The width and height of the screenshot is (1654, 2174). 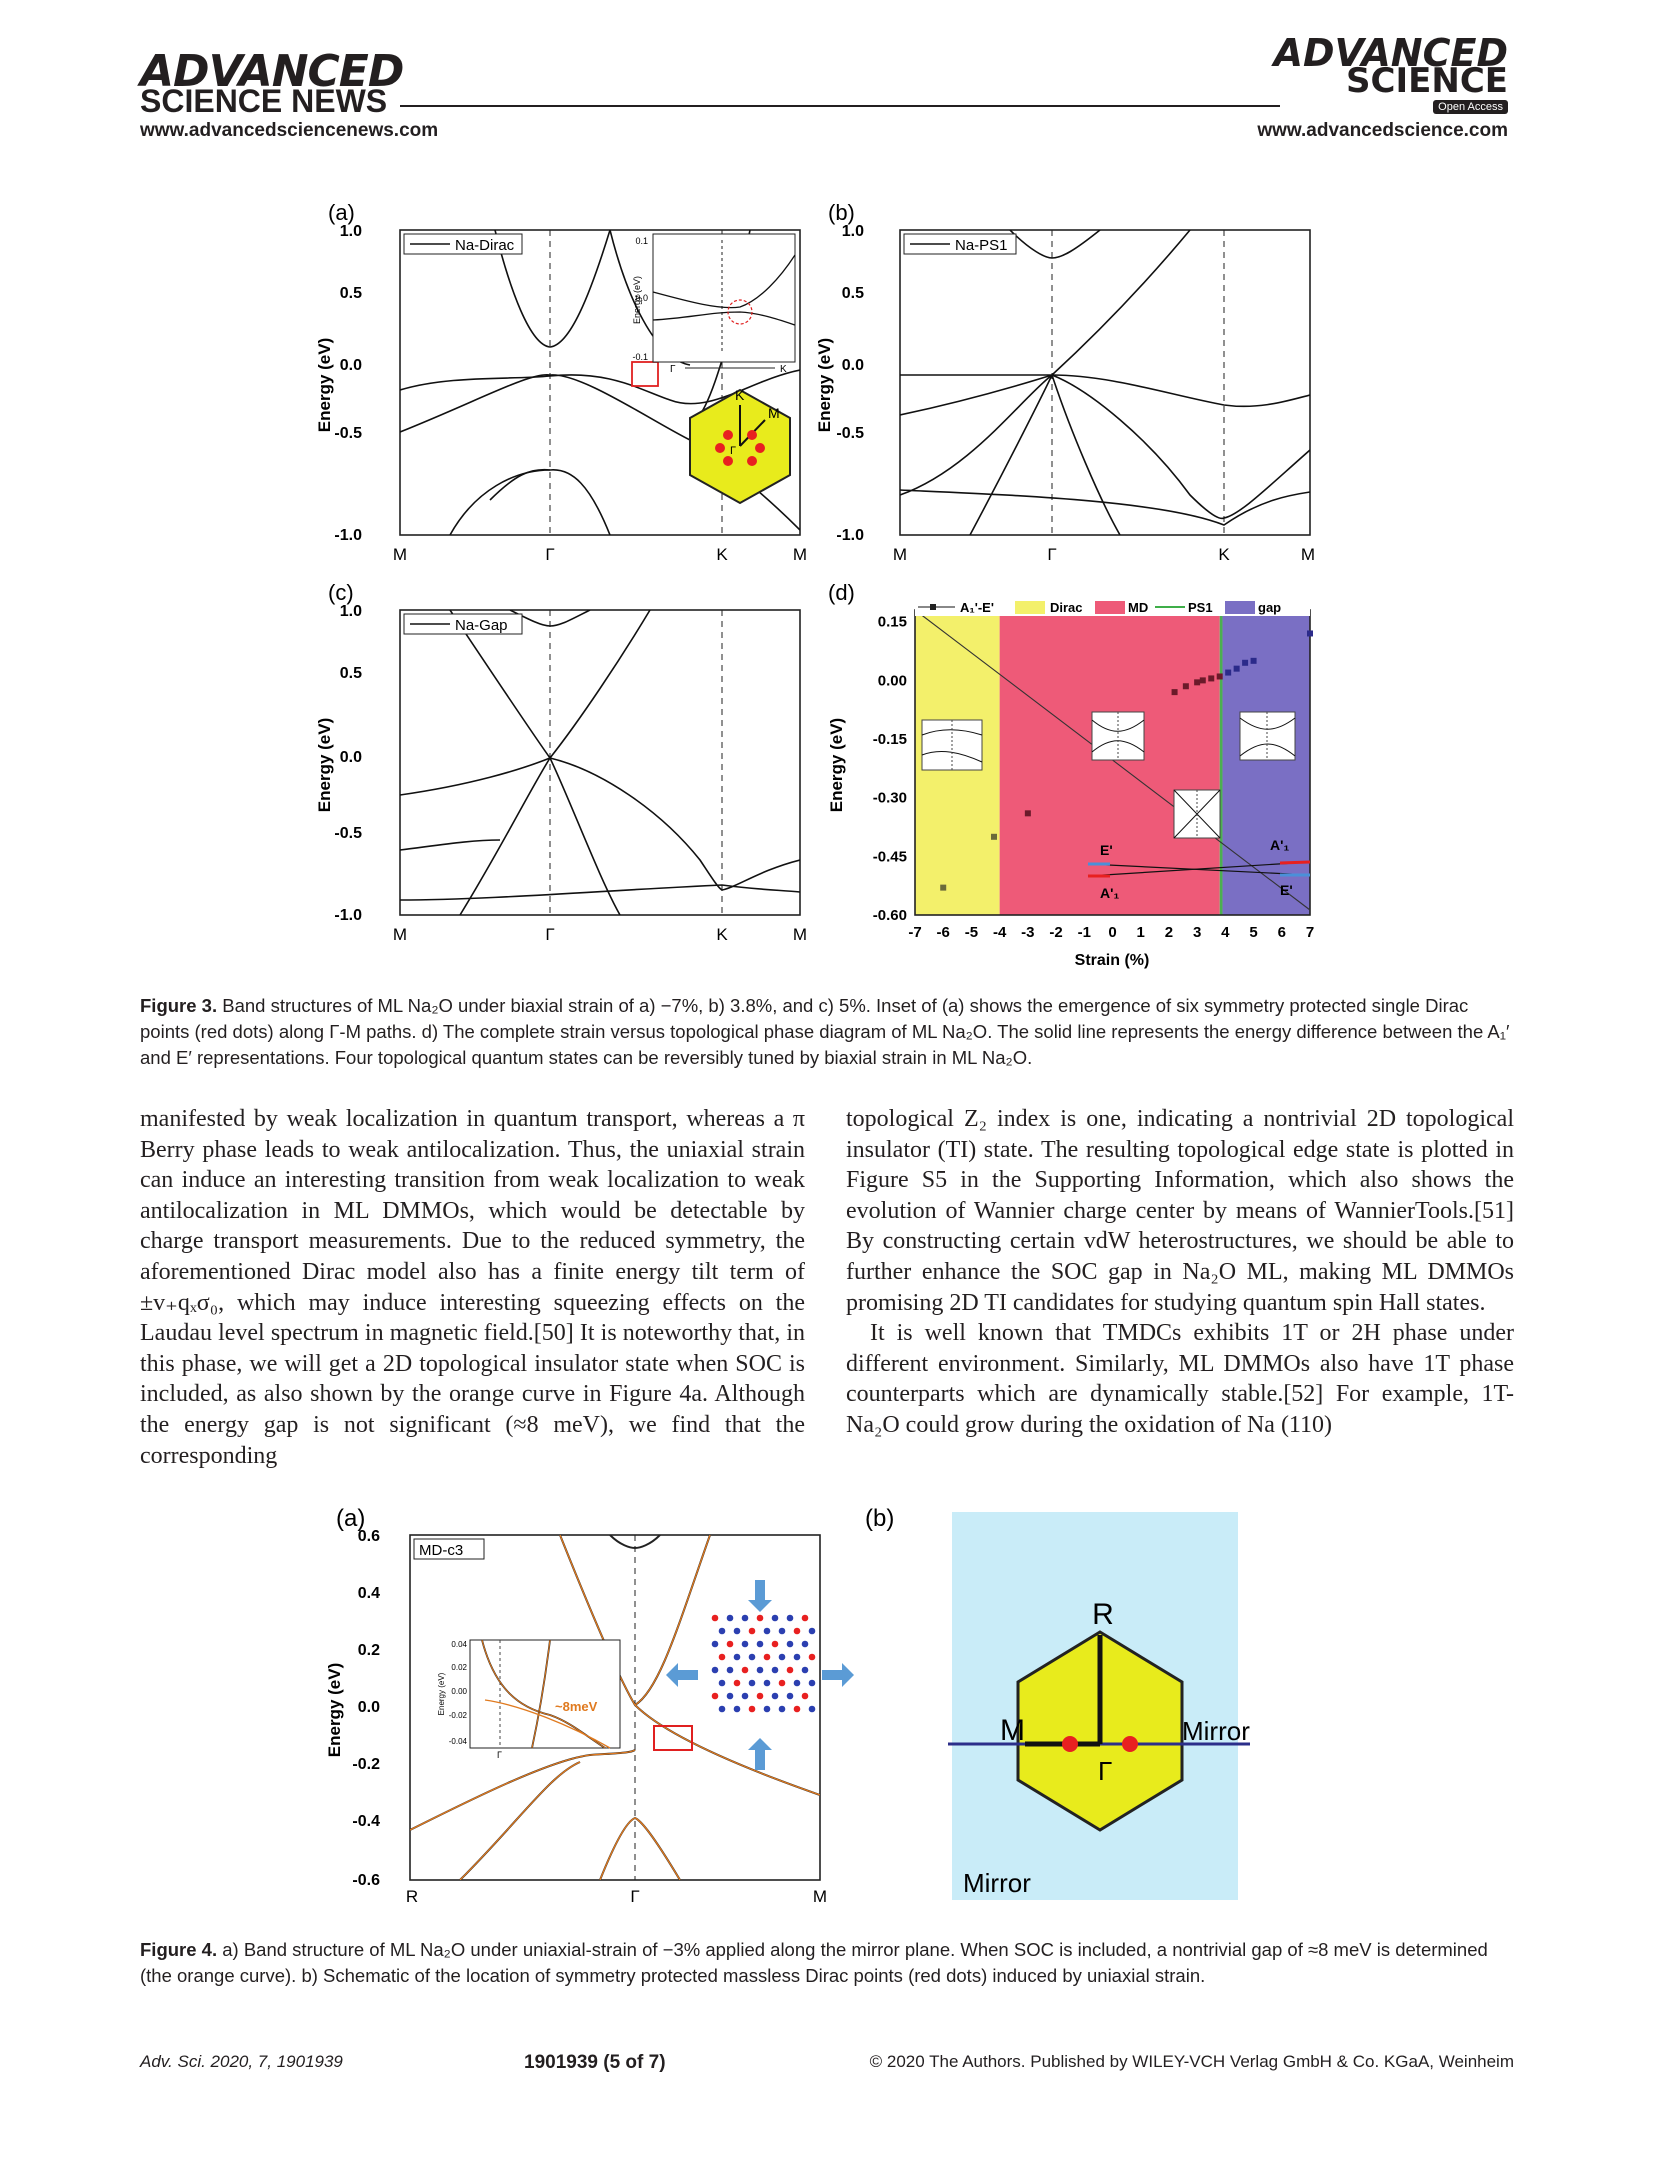 What do you see at coordinates (890, 915) in the screenshot?
I see `y-tick-label: -0.60` at bounding box center [890, 915].